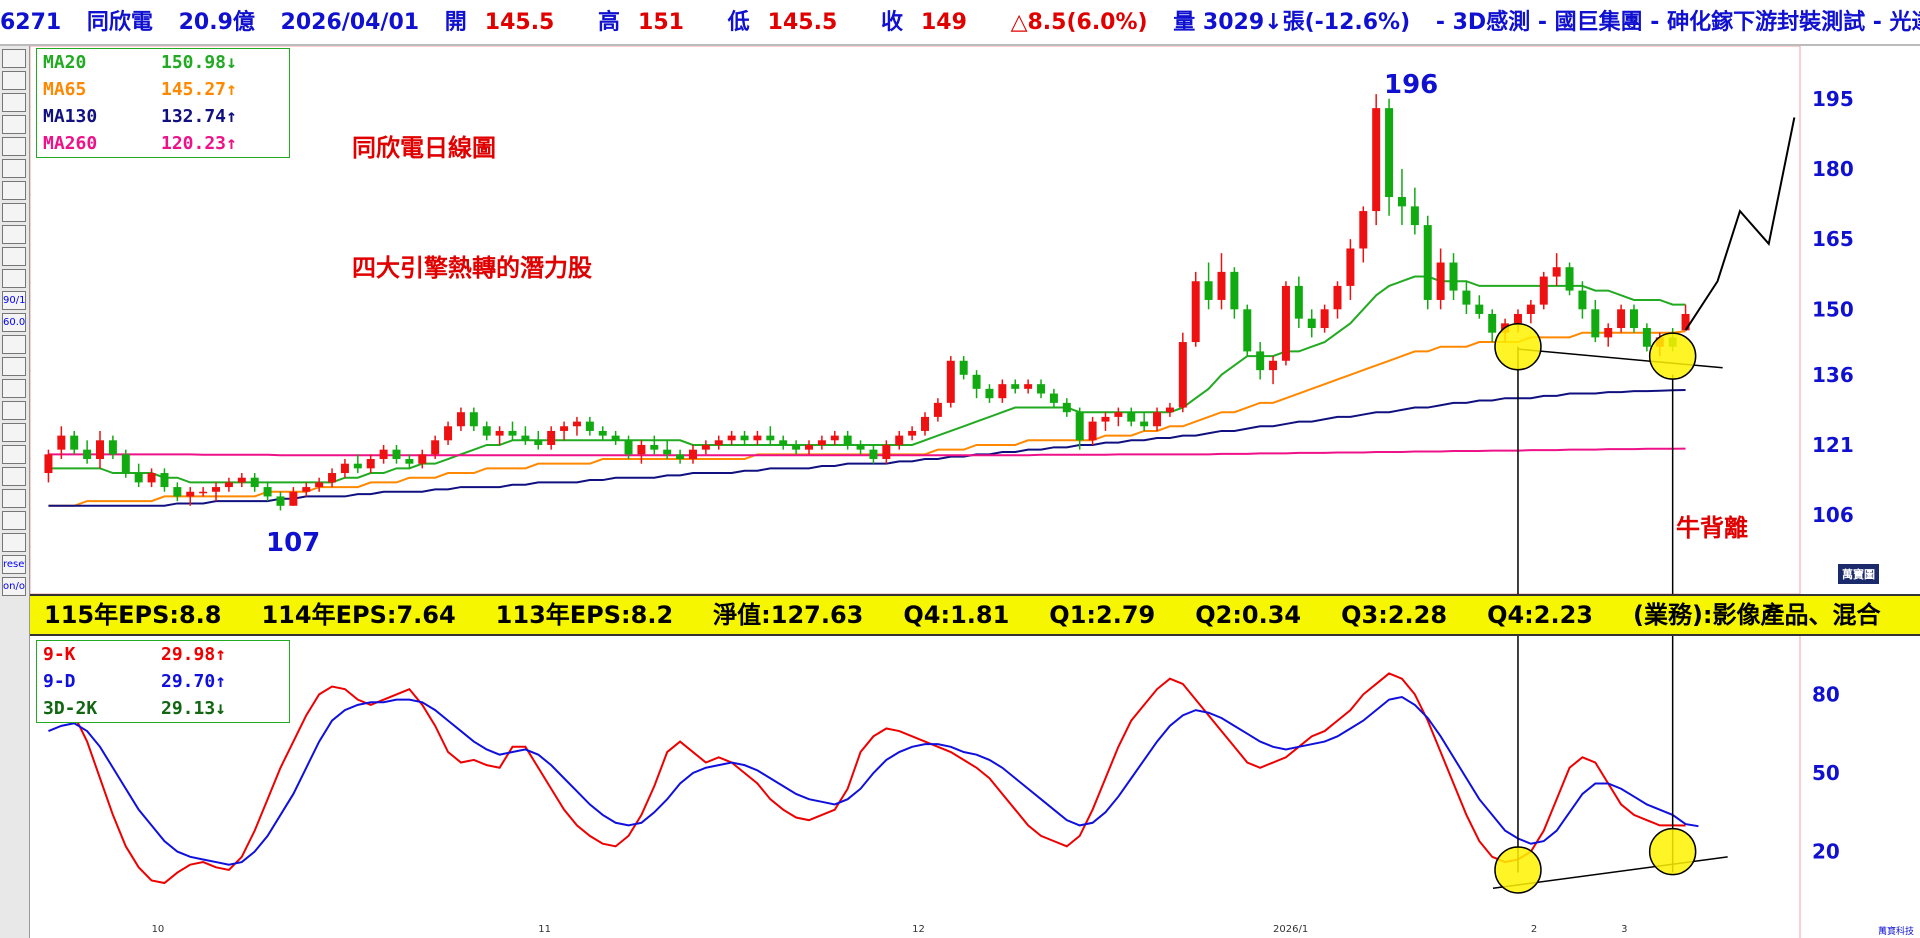 The height and width of the screenshot is (938, 1920). What do you see at coordinates (14, 300) in the screenshot?
I see `toolbar-button-90/1: 90/1` at bounding box center [14, 300].